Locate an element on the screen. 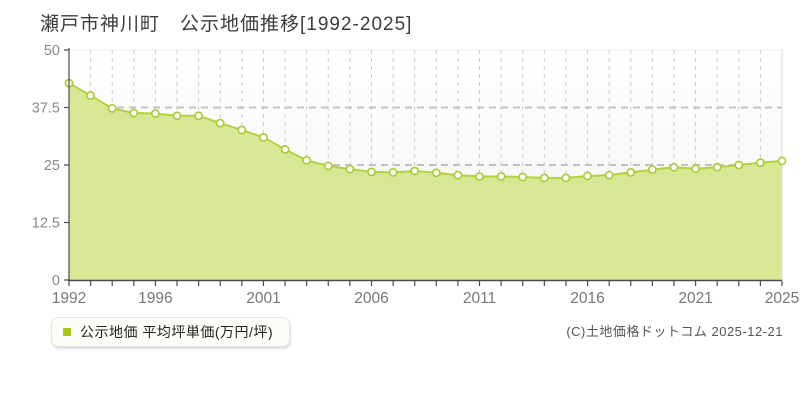  legend: 公示地価 平均坪単価(万円/坪) is located at coordinates (171, 332).